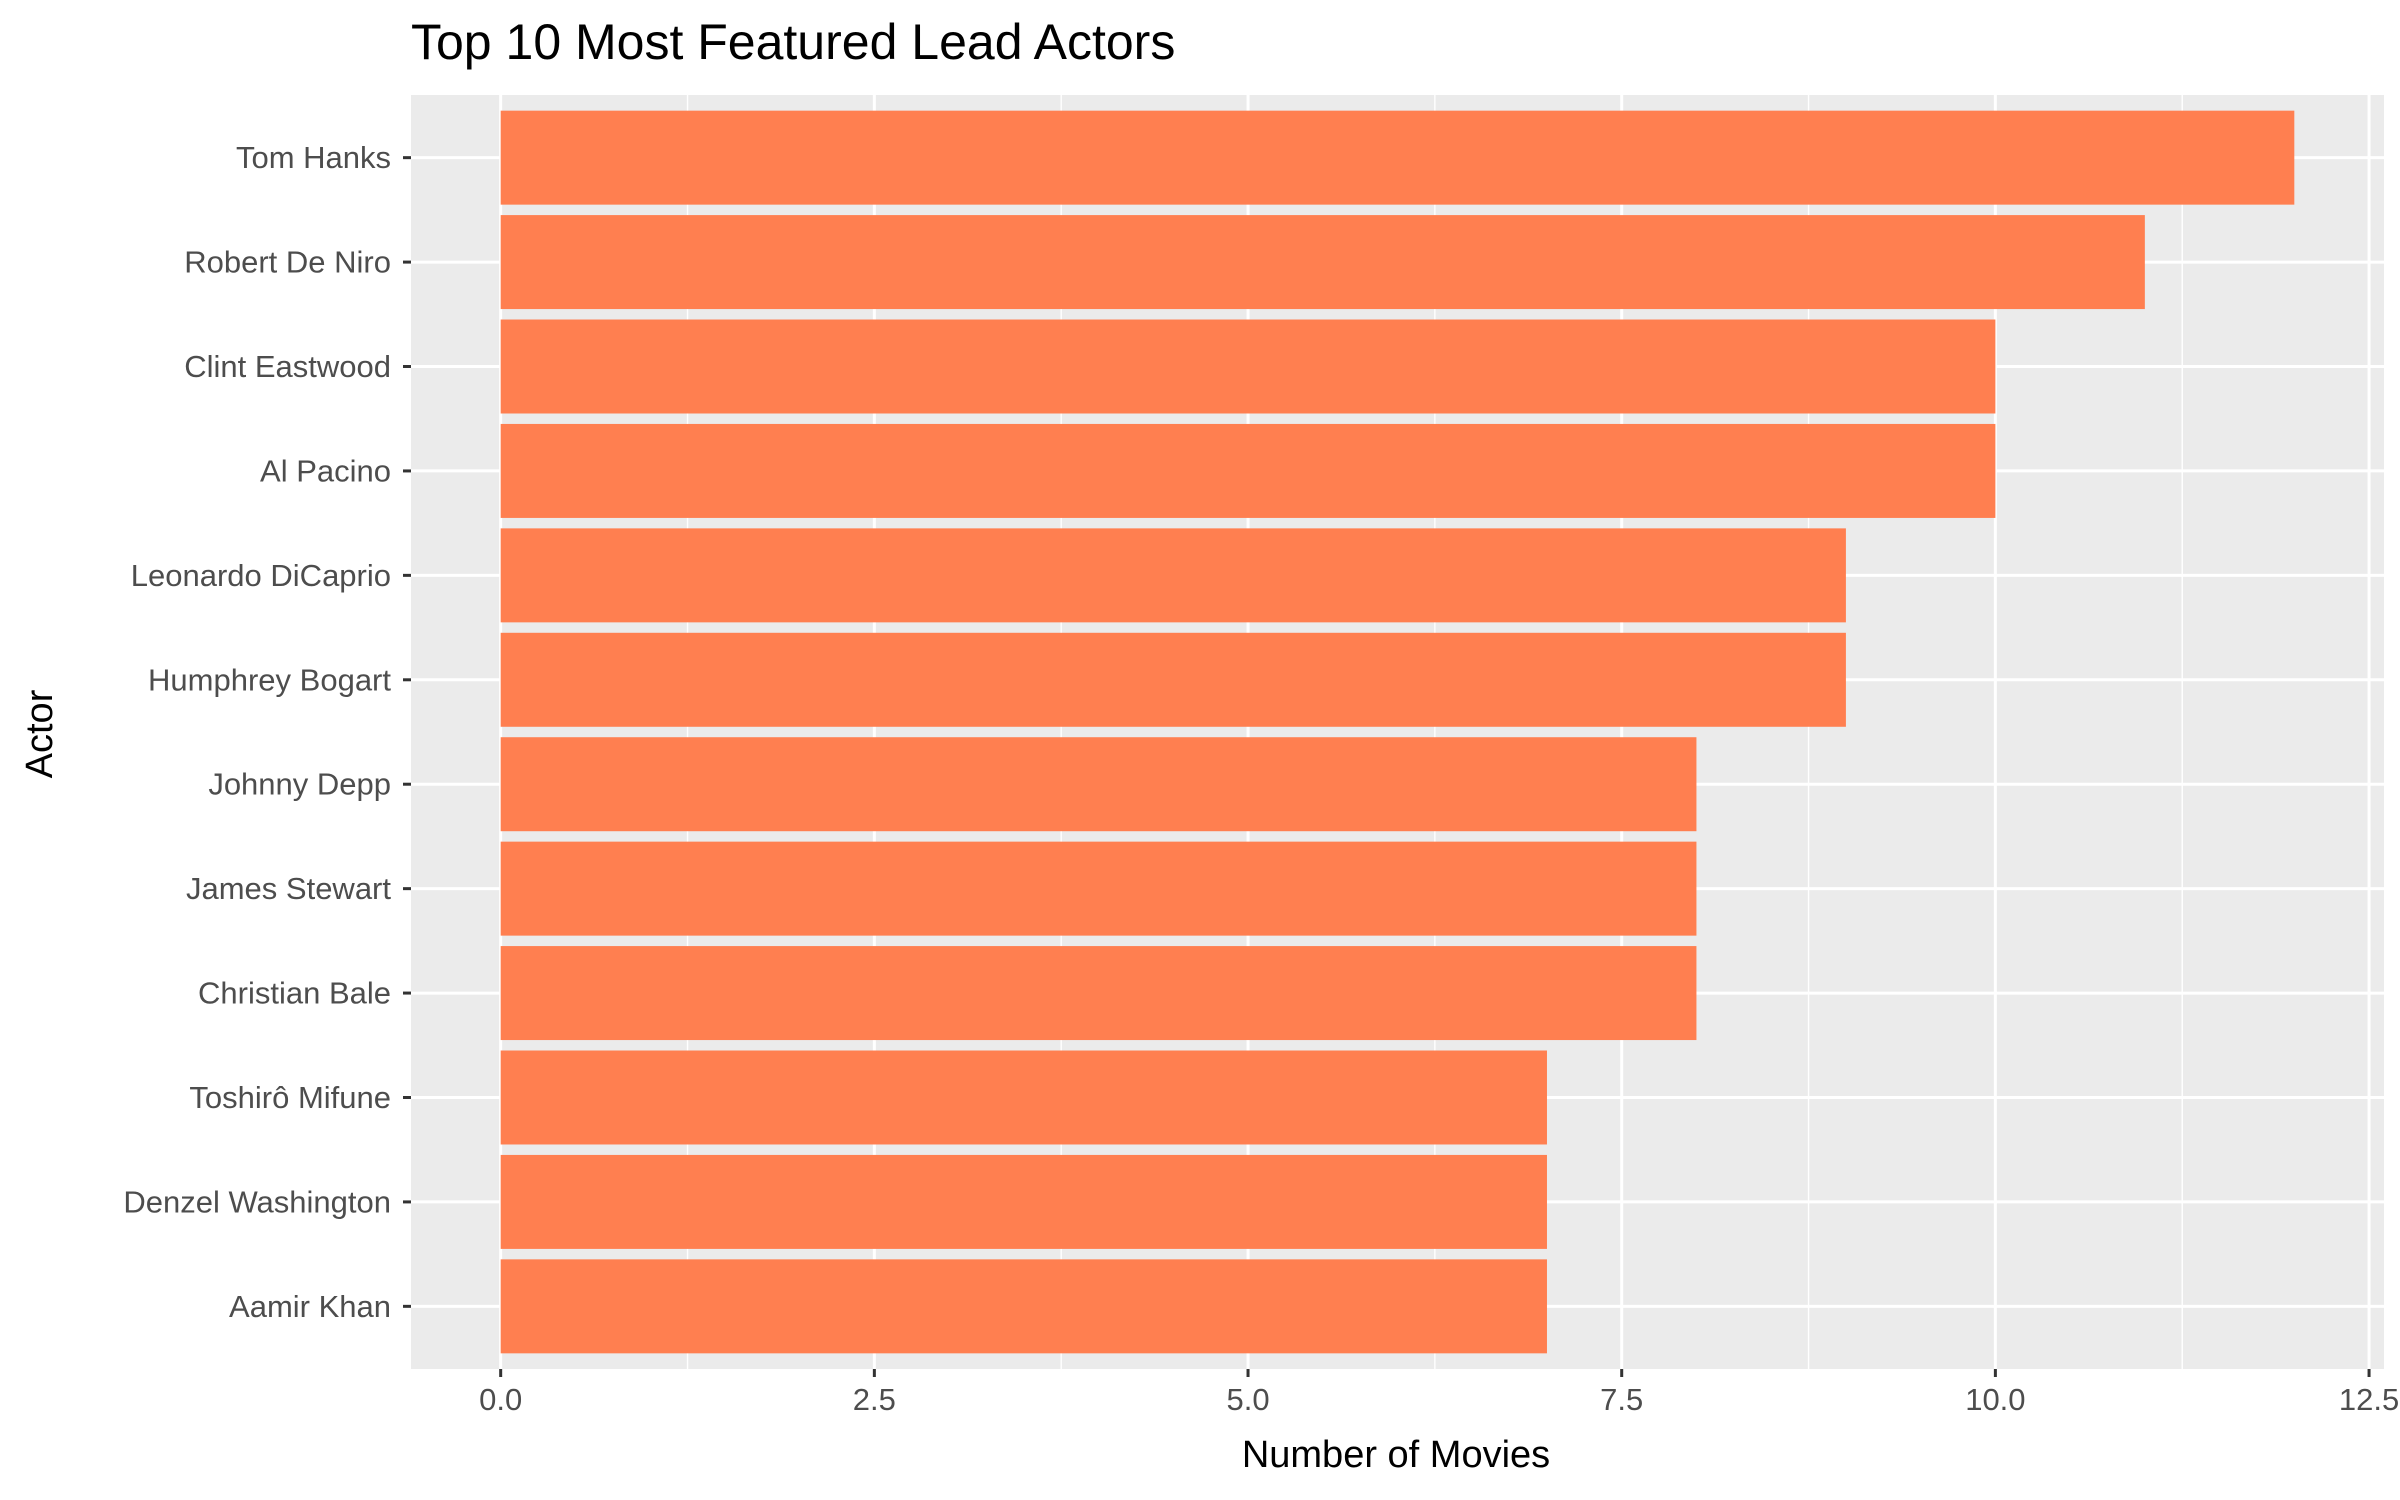 The width and height of the screenshot is (2400, 1500). Describe the element at coordinates (261, 575) in the screenshot. I see `y-tick-label: Leonardo DiCaprio` at that location.